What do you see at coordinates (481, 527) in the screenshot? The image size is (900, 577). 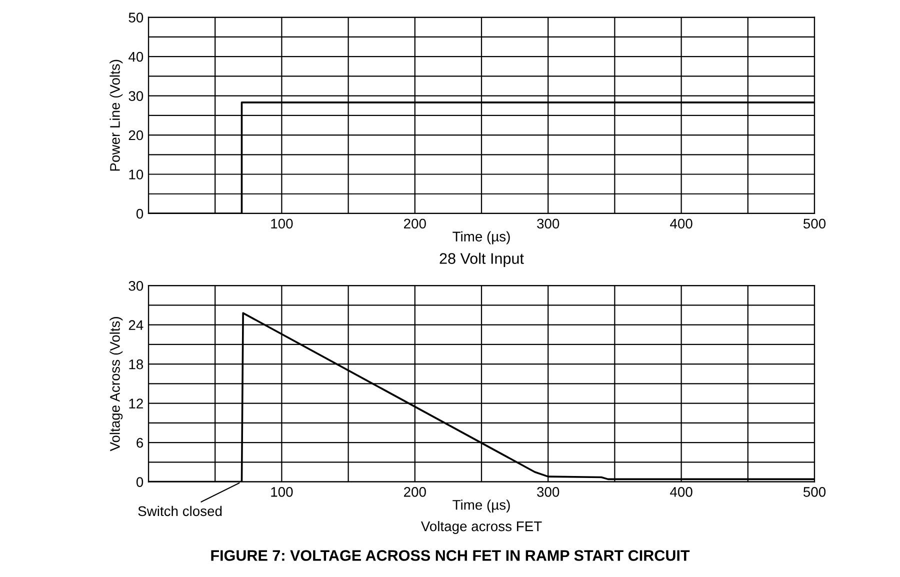 I see `text: Voltage across FET` at bounding box center [481, 527].